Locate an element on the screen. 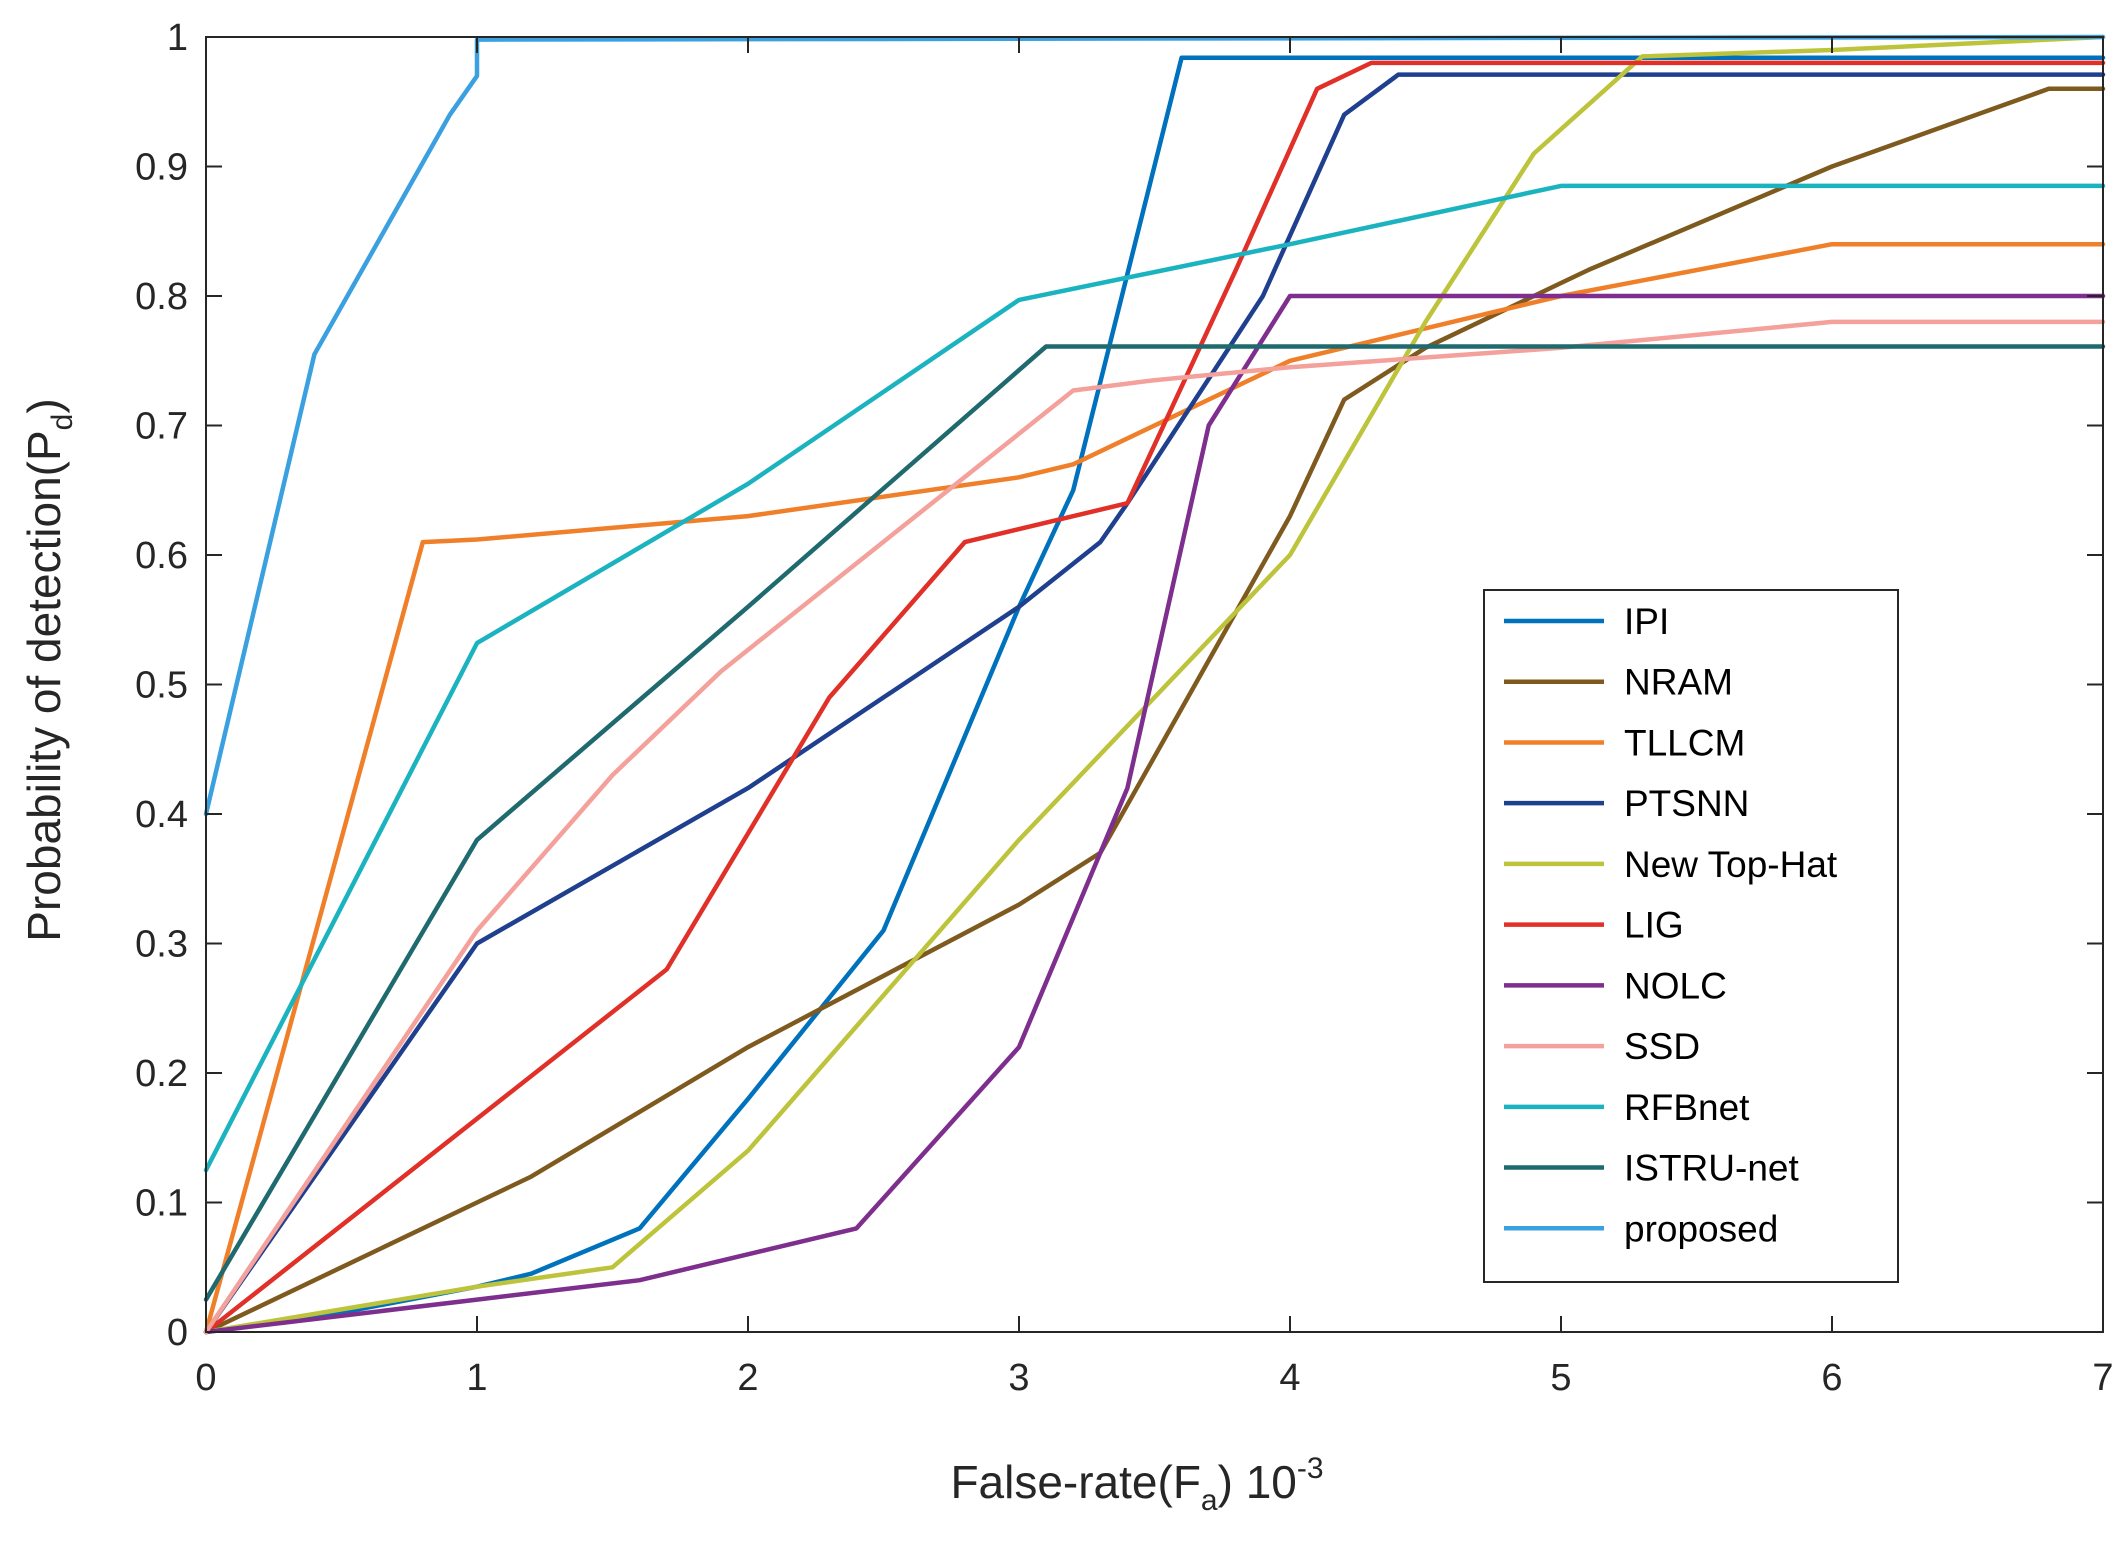 The width and height of the screenshot is (2123, 1542). x-tick-label: 3 is located at coordinates (1018, 1378).